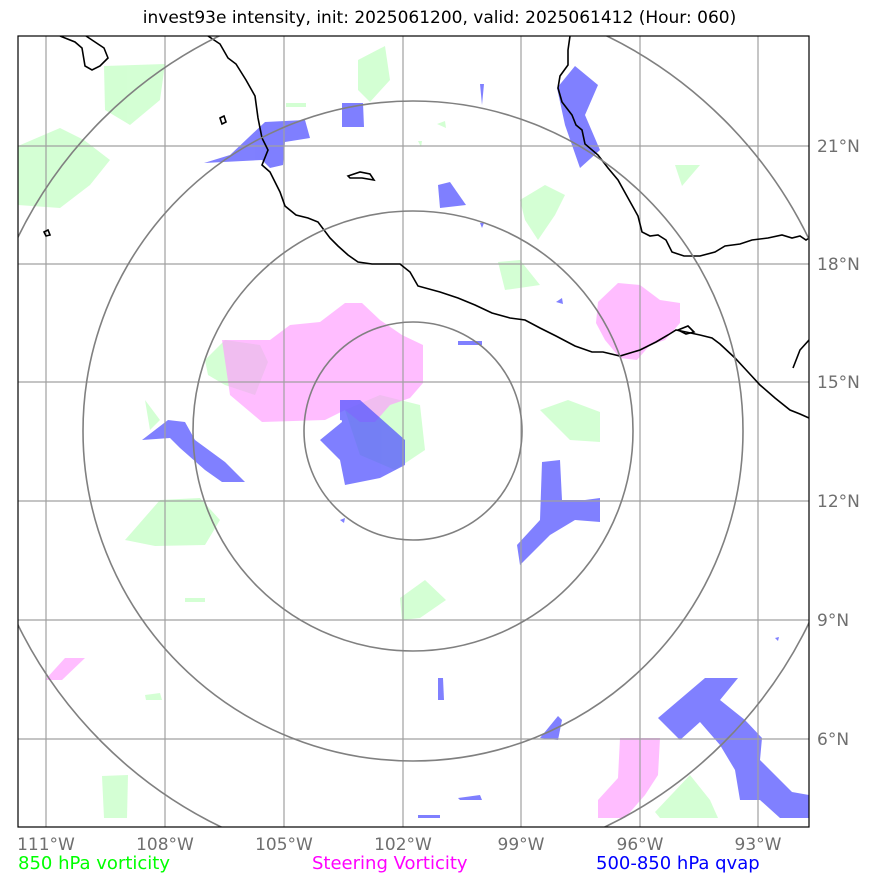  What do you see at coordinates (521, 845) in the screenshot?
I see `lon-tick-label: 99°W` at bounding box center [521, 845].